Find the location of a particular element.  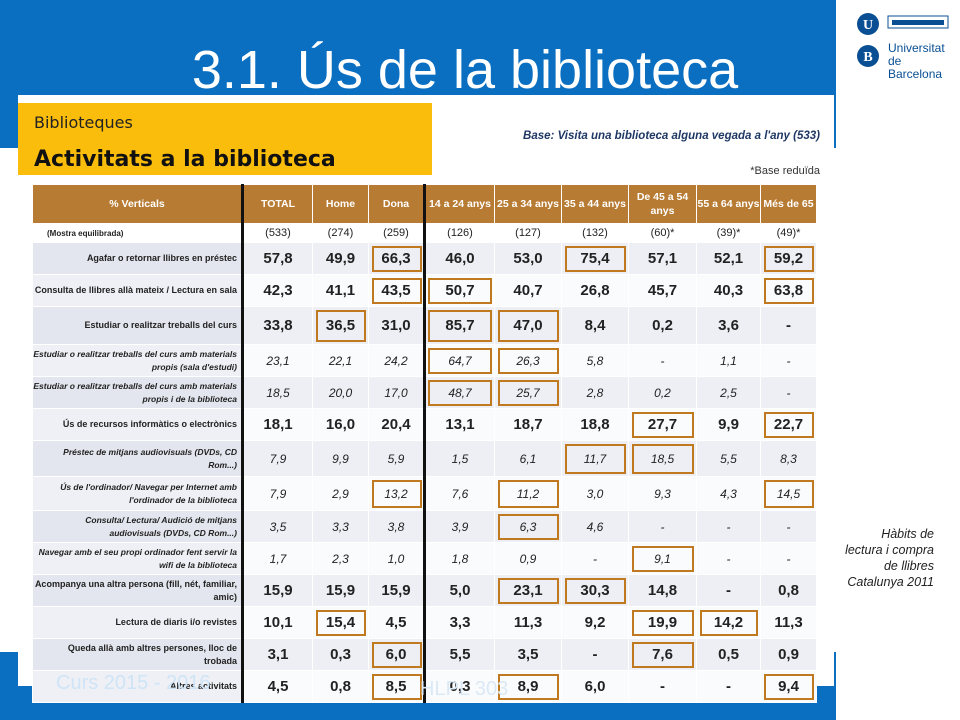

base-cell: (274) is located at coordinates (340, 233).